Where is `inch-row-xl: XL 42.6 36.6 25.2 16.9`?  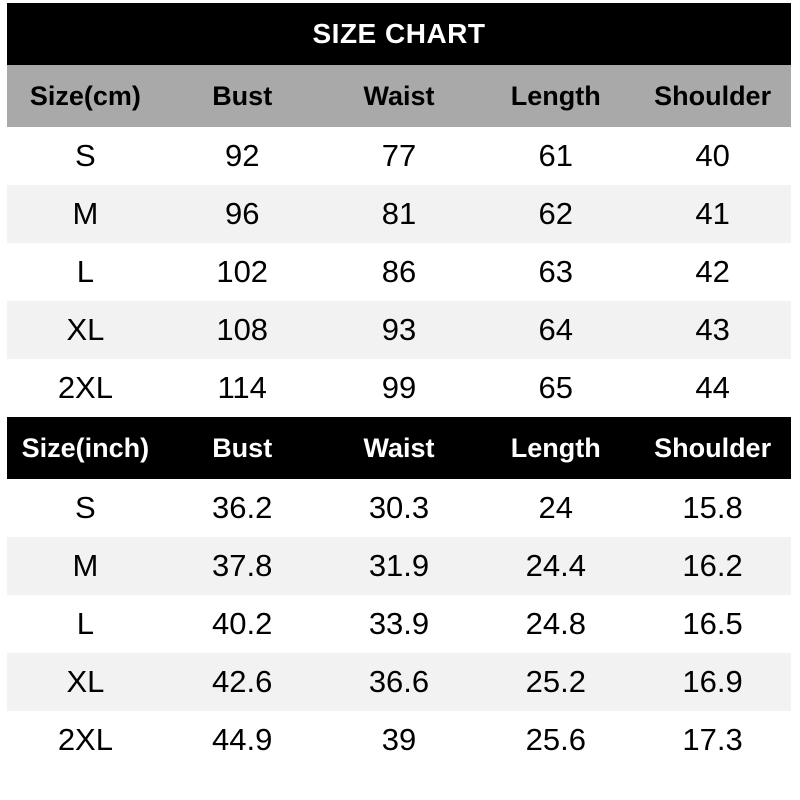 inch-row-xl: XL 42.6 36.6 25.2 16.9 is located at coordinates (399, 682).